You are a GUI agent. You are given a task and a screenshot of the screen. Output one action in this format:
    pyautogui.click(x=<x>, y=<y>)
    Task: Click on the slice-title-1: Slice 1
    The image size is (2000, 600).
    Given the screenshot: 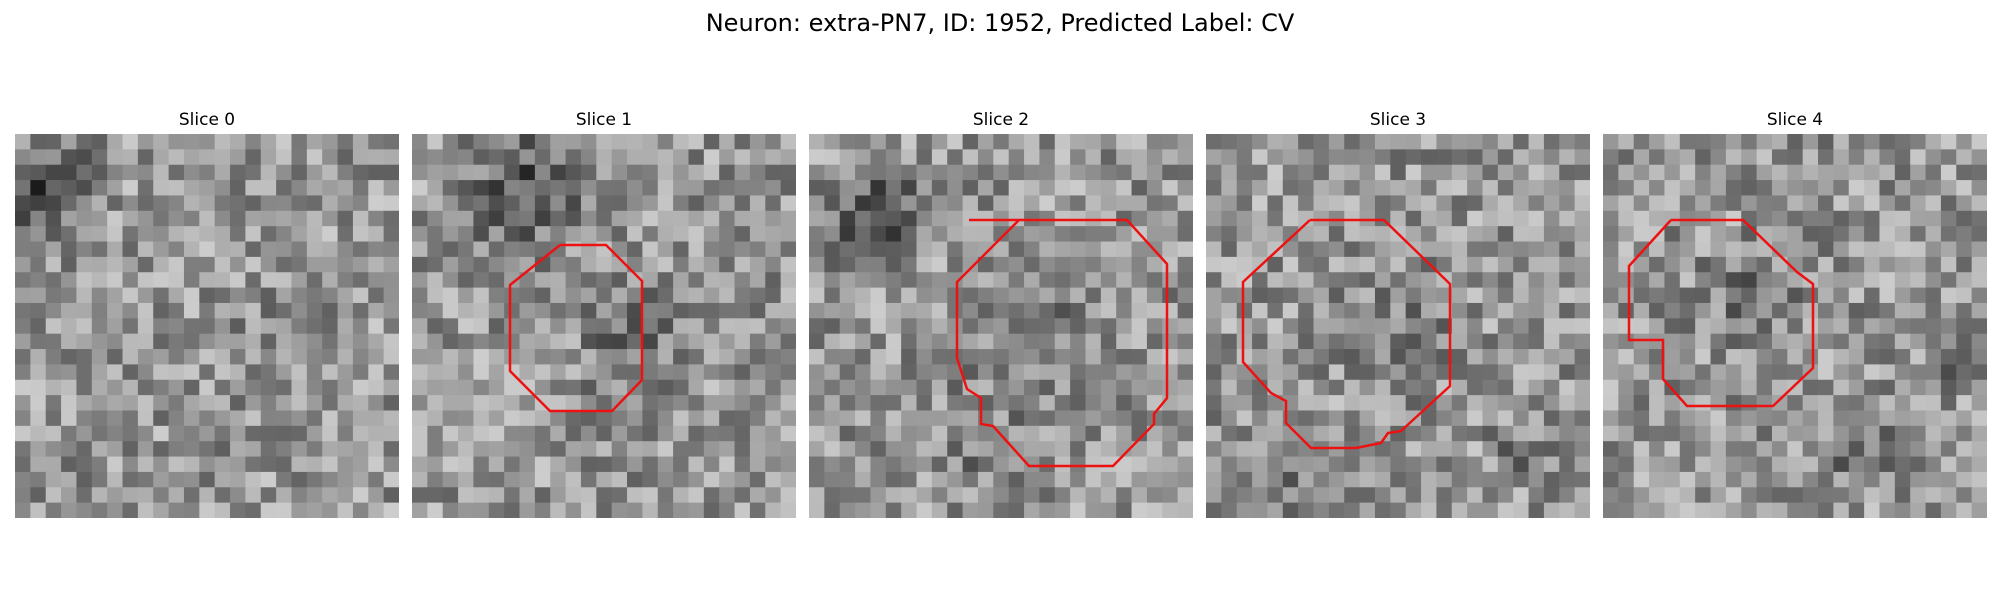 What is the action you would take?
    pyautogui.click(x=604, y=120)
    